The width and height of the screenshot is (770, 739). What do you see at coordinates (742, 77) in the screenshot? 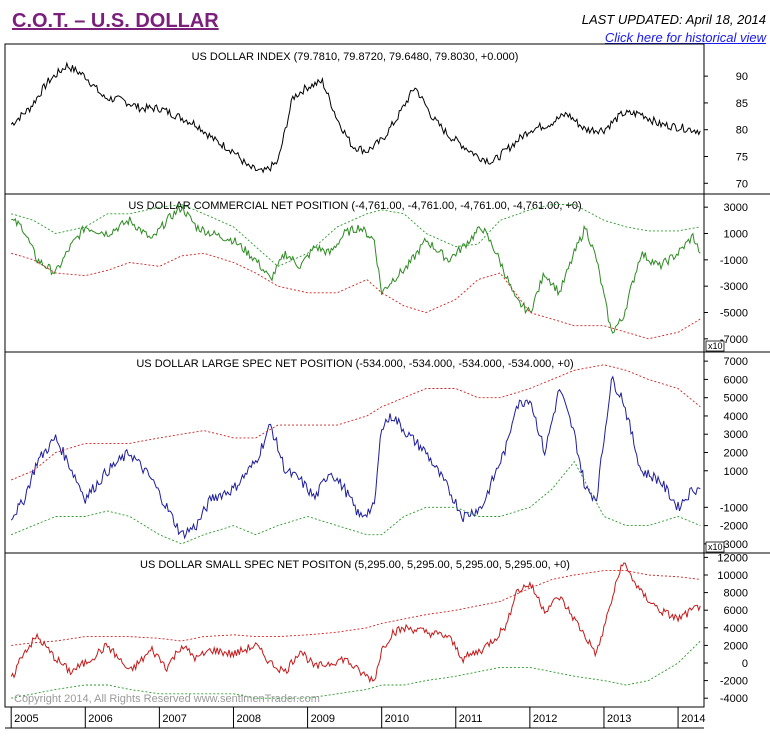
I see `y-tick-label: 90` at bounding box center [742, 77].